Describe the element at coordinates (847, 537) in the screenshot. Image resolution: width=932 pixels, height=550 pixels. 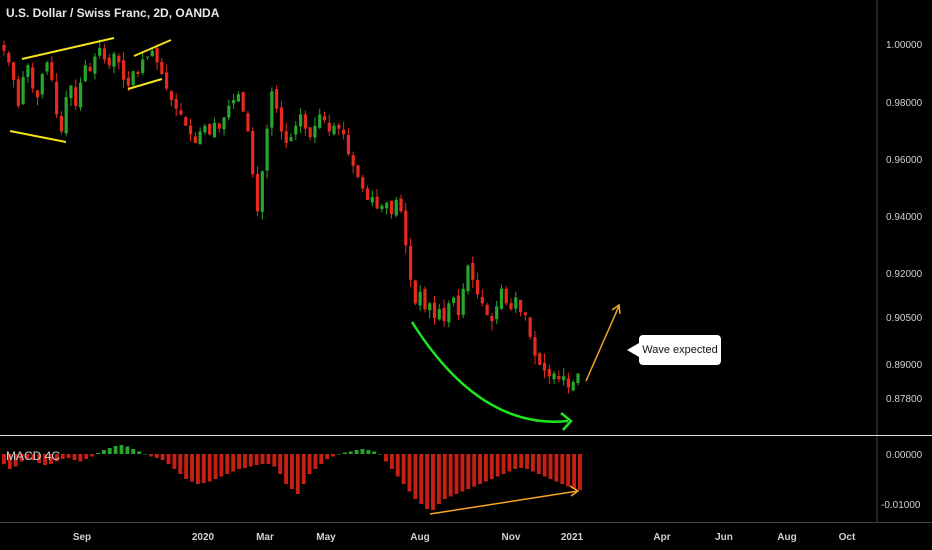
I see `time-tick-oct: Oct` at that location.